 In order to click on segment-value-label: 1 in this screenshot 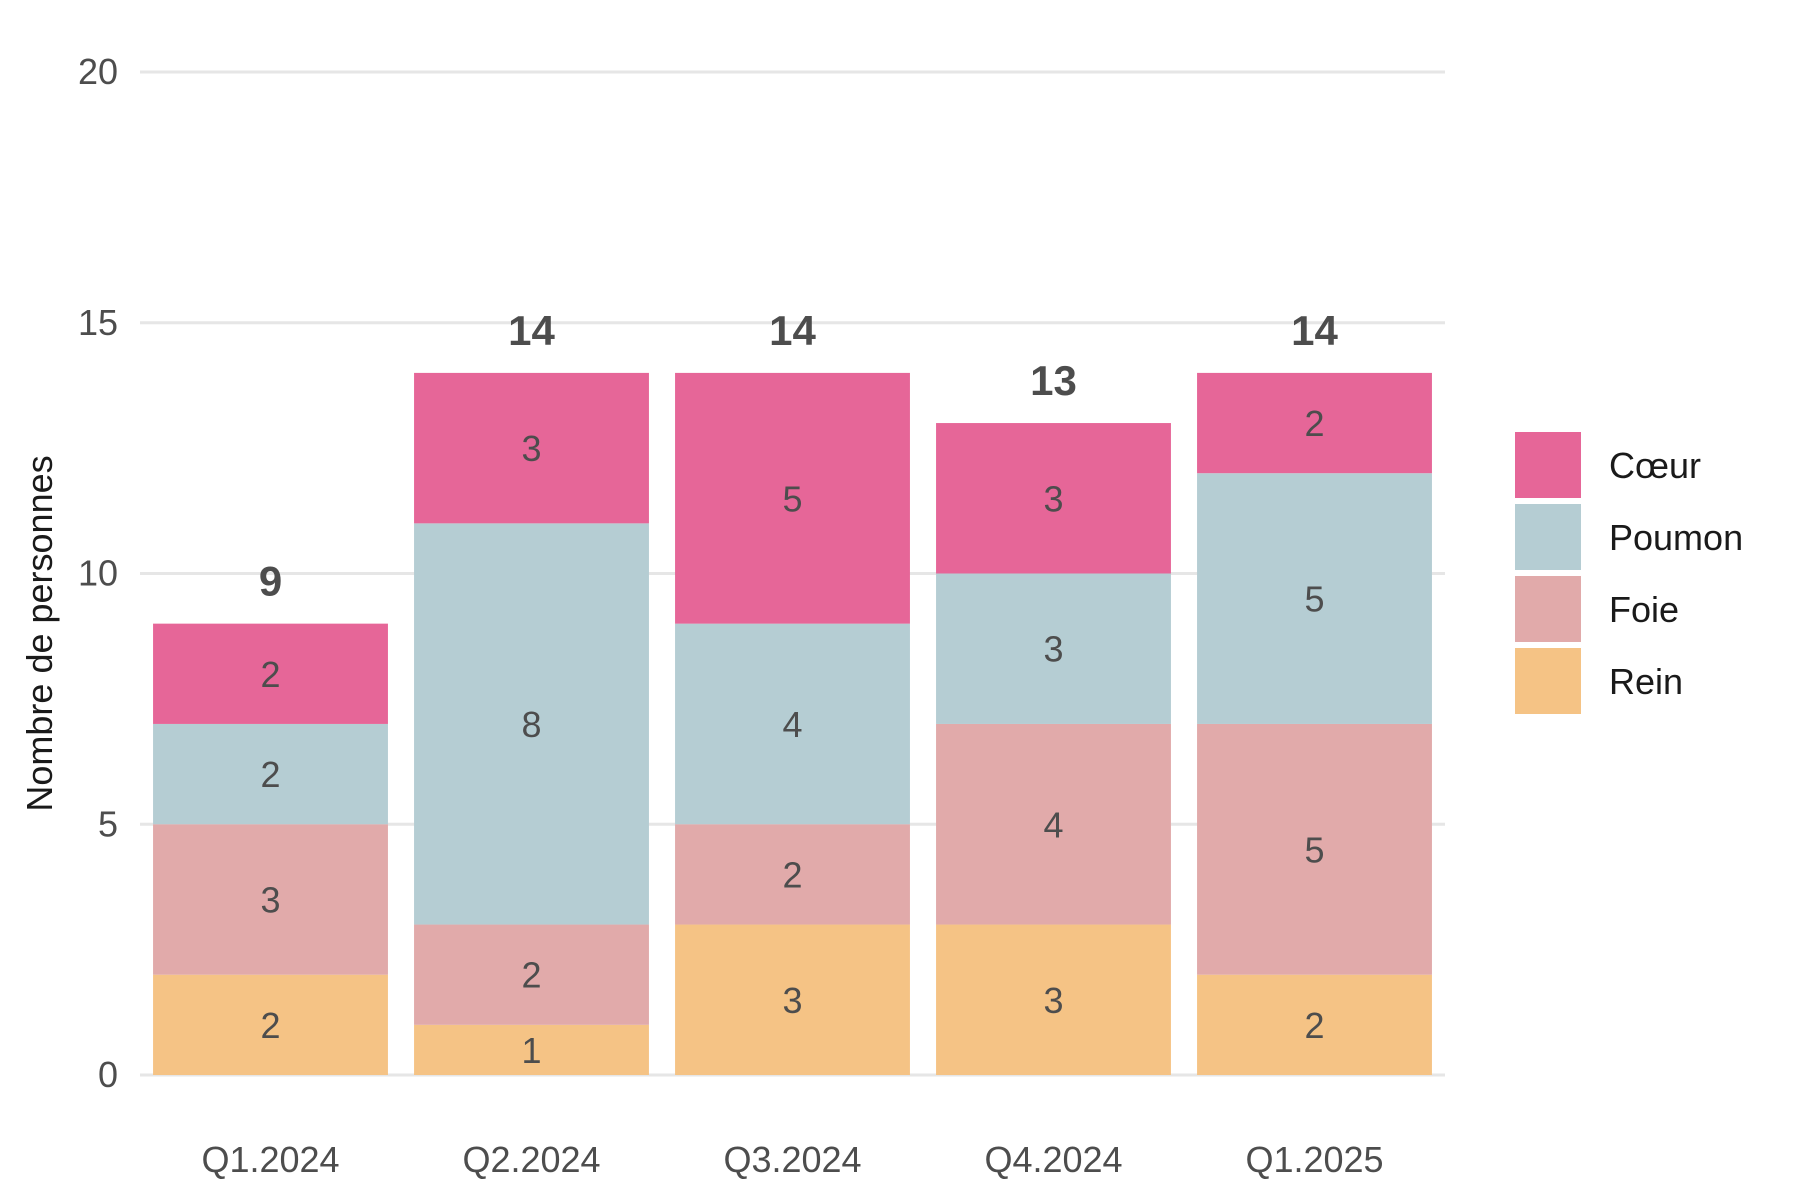, I will do `click(531, 1050)`.